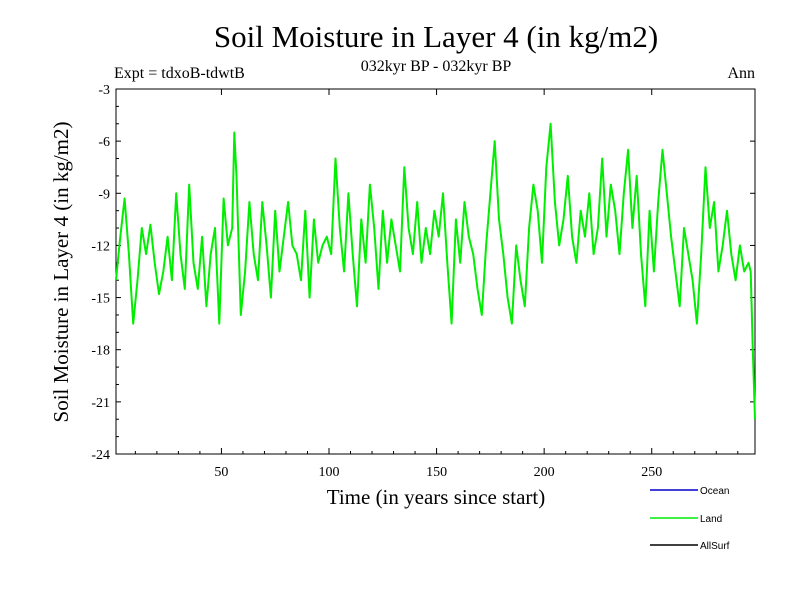  I want to click on y-tick-label: -12, so click(100, 246).